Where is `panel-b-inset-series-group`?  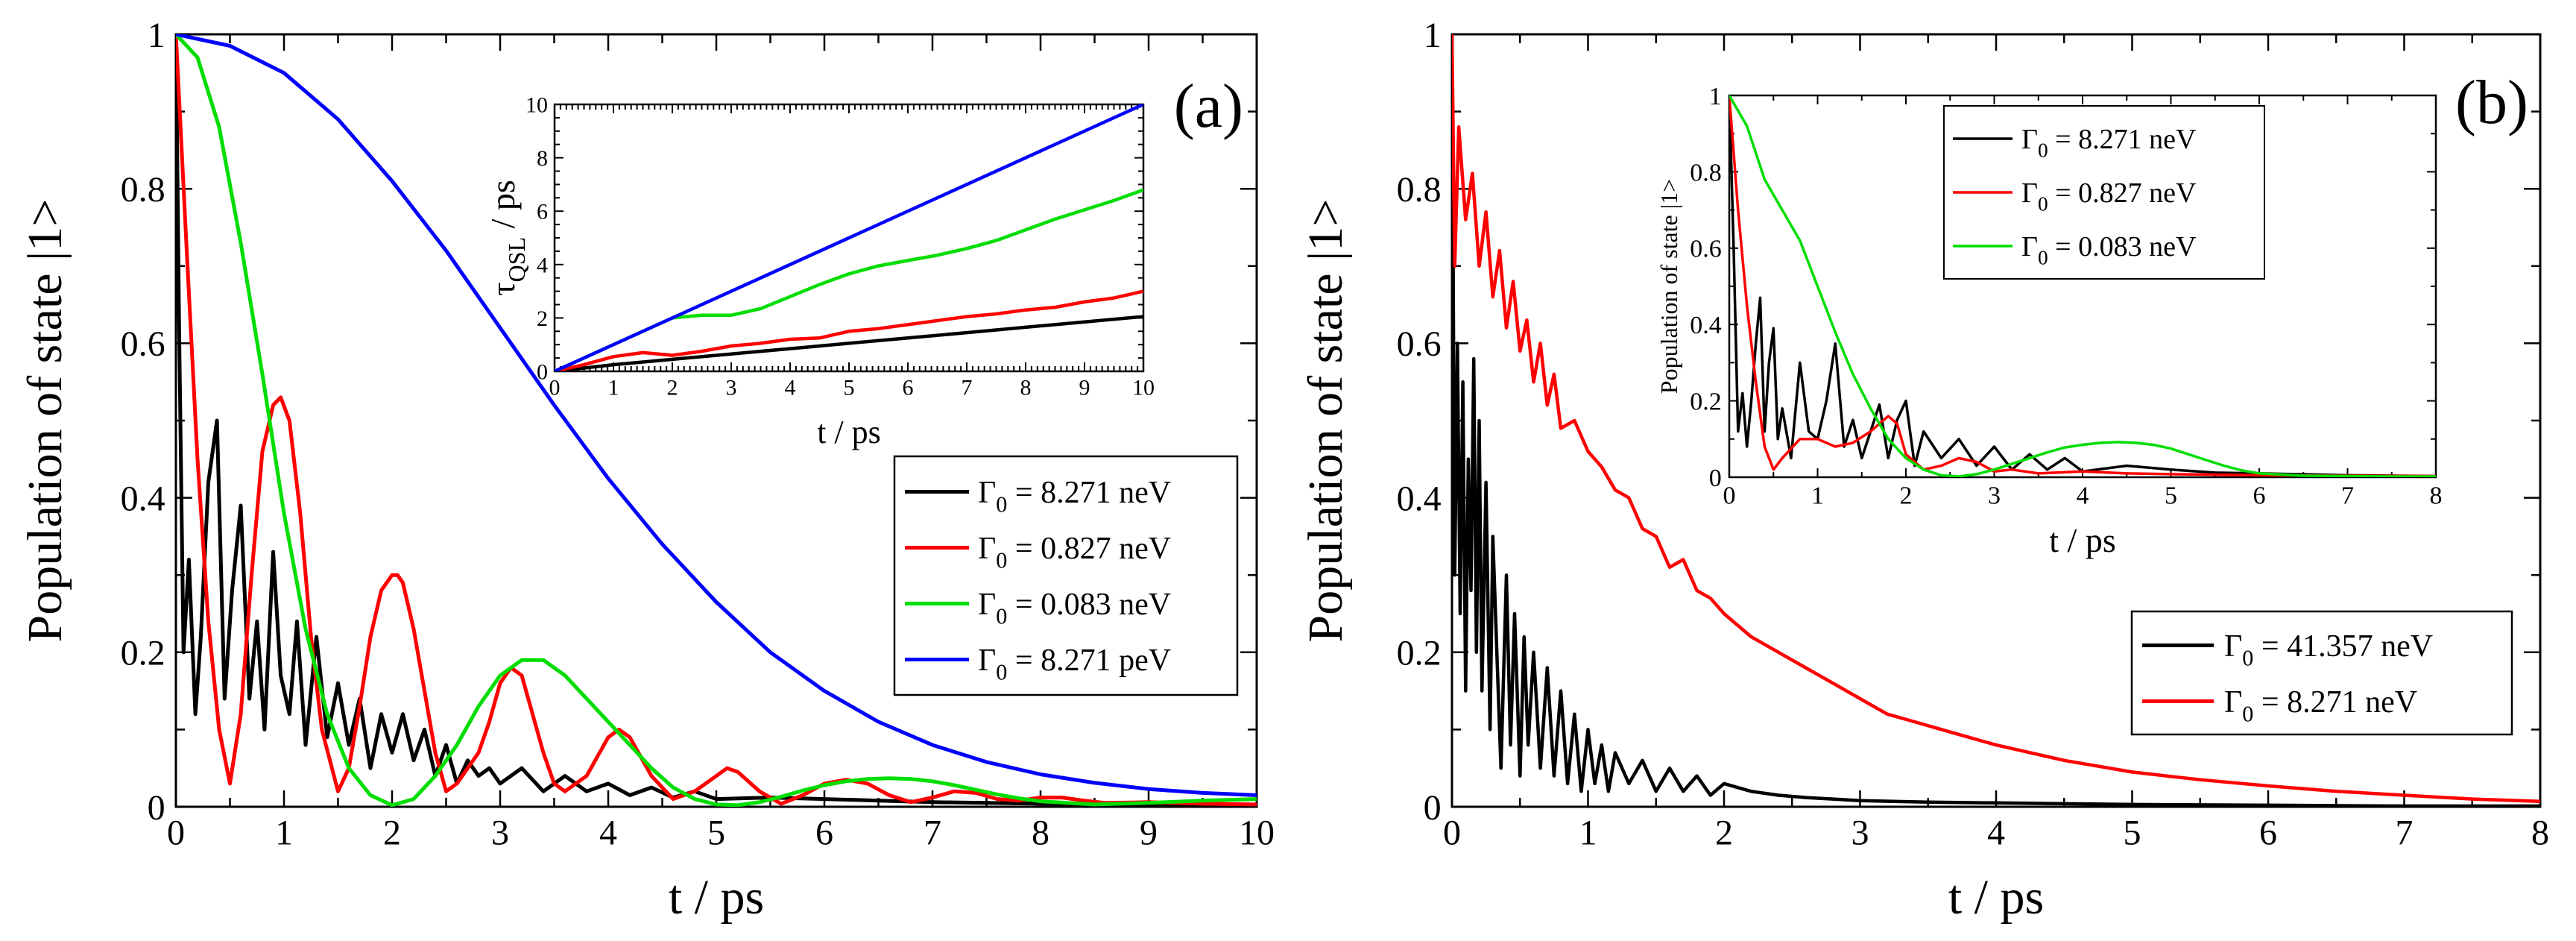
panel-b-inset-series-group is located at coordinates (2082, 286).